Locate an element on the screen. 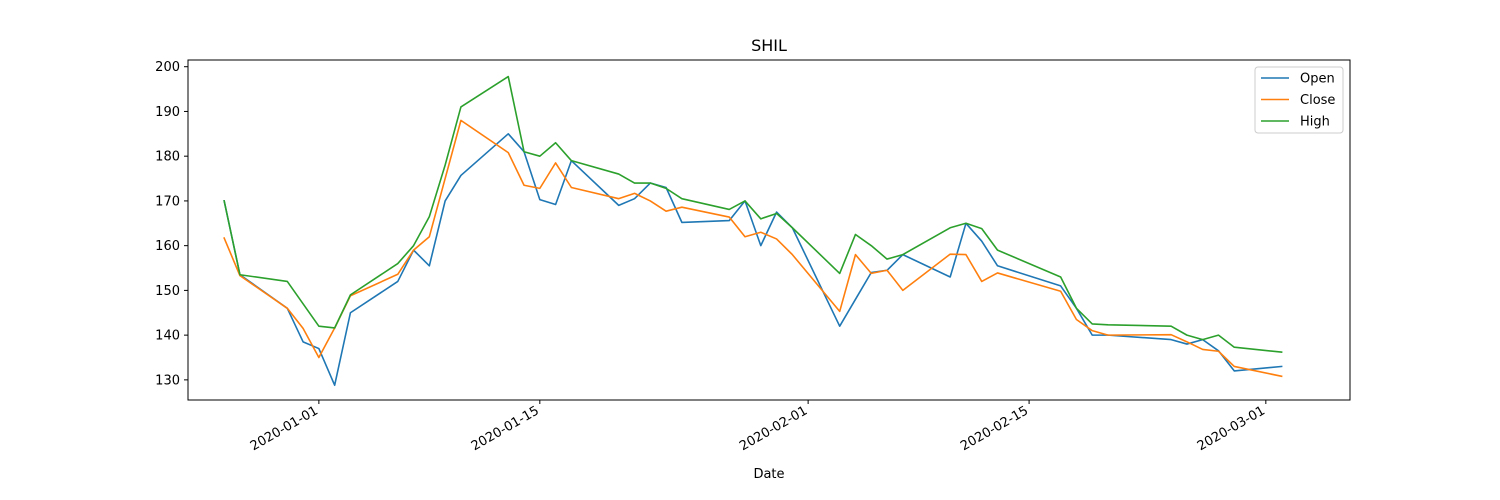  y-tick-label: 170 is located at coordinates (167, 201).